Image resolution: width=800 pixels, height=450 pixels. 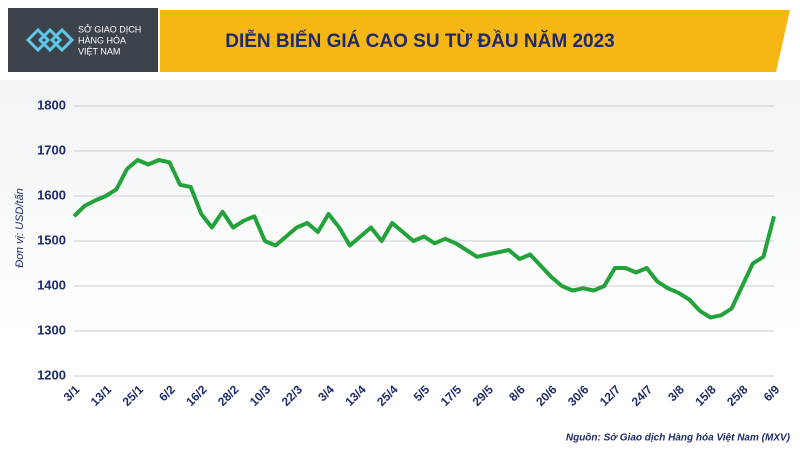 What do you see at coordinates (451, 395) in the screenshot?
I see `x-tick-label: 17/5` at bounding box center [451, 395].